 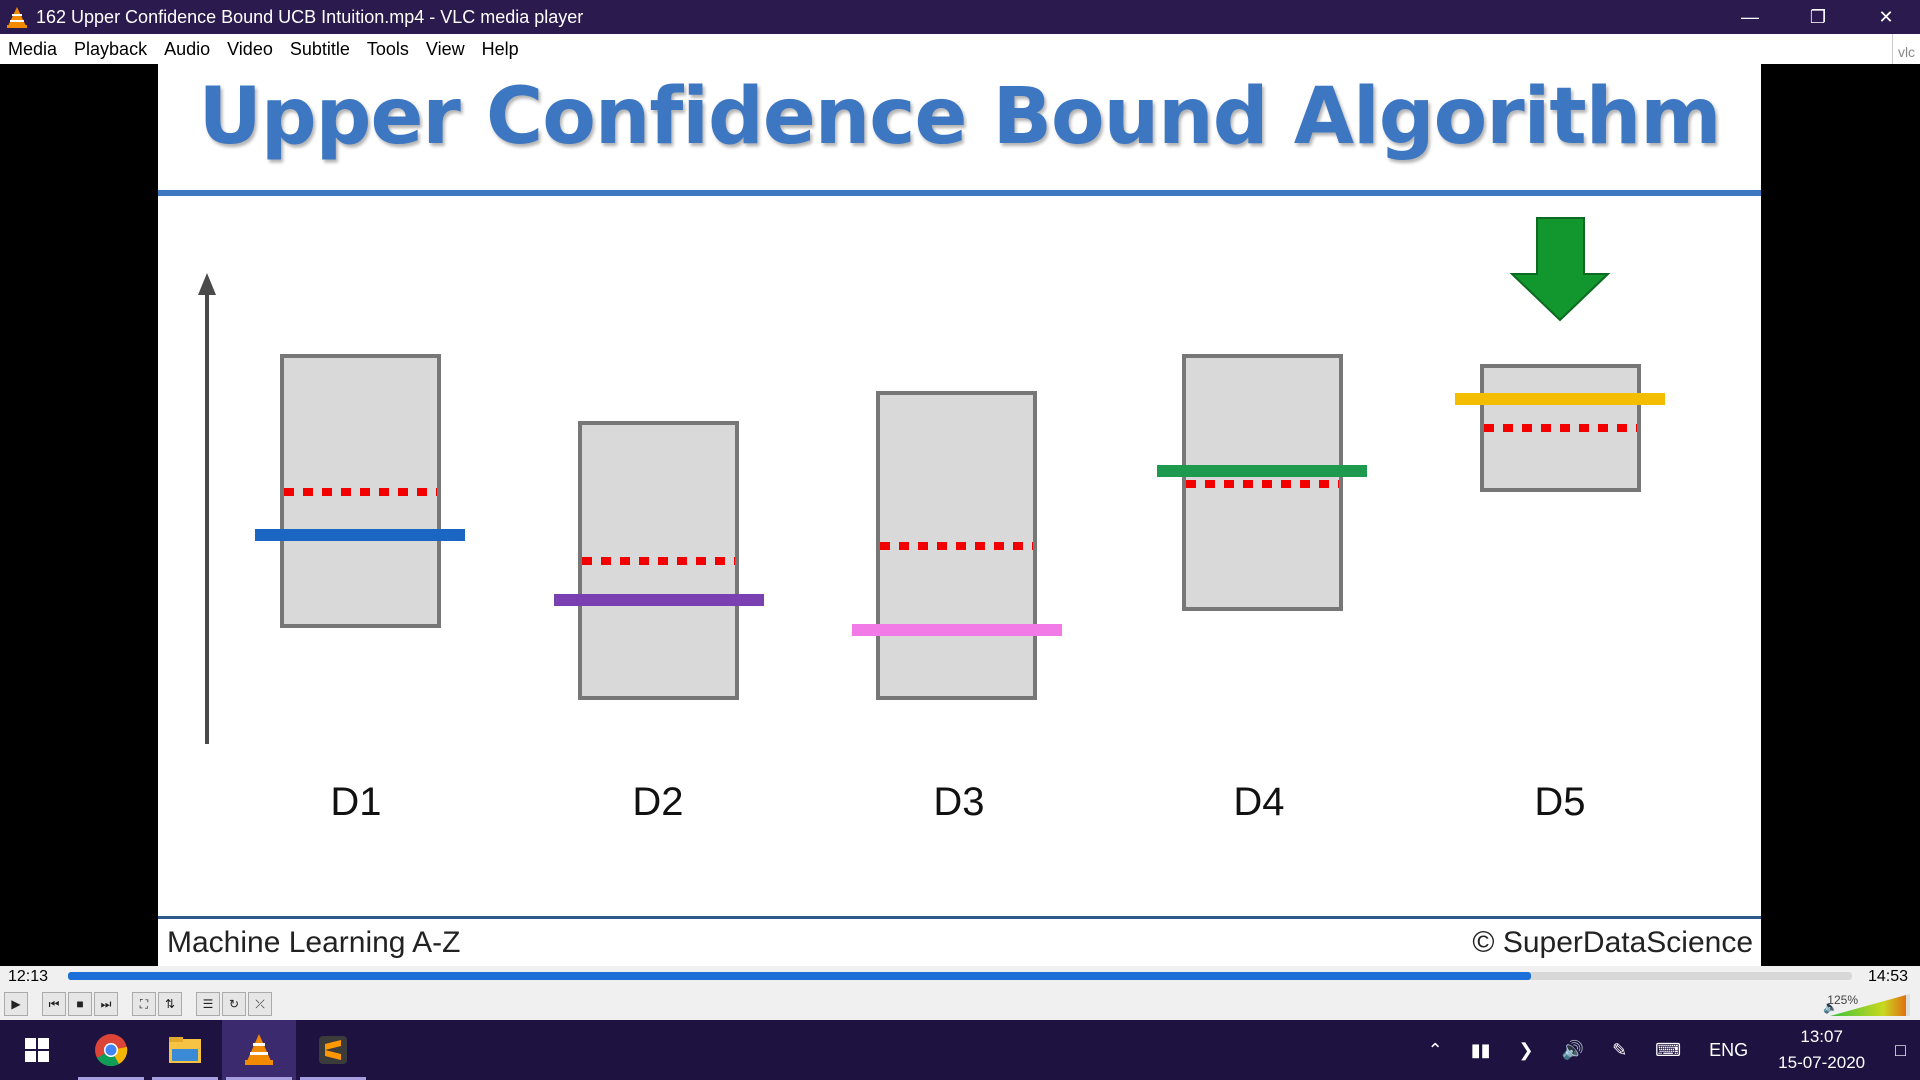 I want to click on chevron-up-icon: ⌃, so click(x=1435, y=1049).